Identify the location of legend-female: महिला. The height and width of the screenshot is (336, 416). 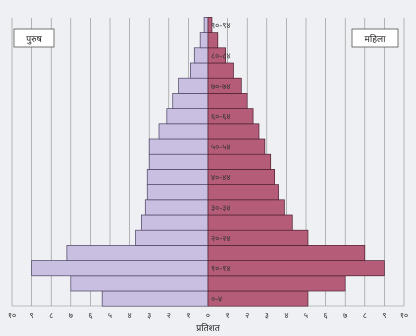
(375, 38).